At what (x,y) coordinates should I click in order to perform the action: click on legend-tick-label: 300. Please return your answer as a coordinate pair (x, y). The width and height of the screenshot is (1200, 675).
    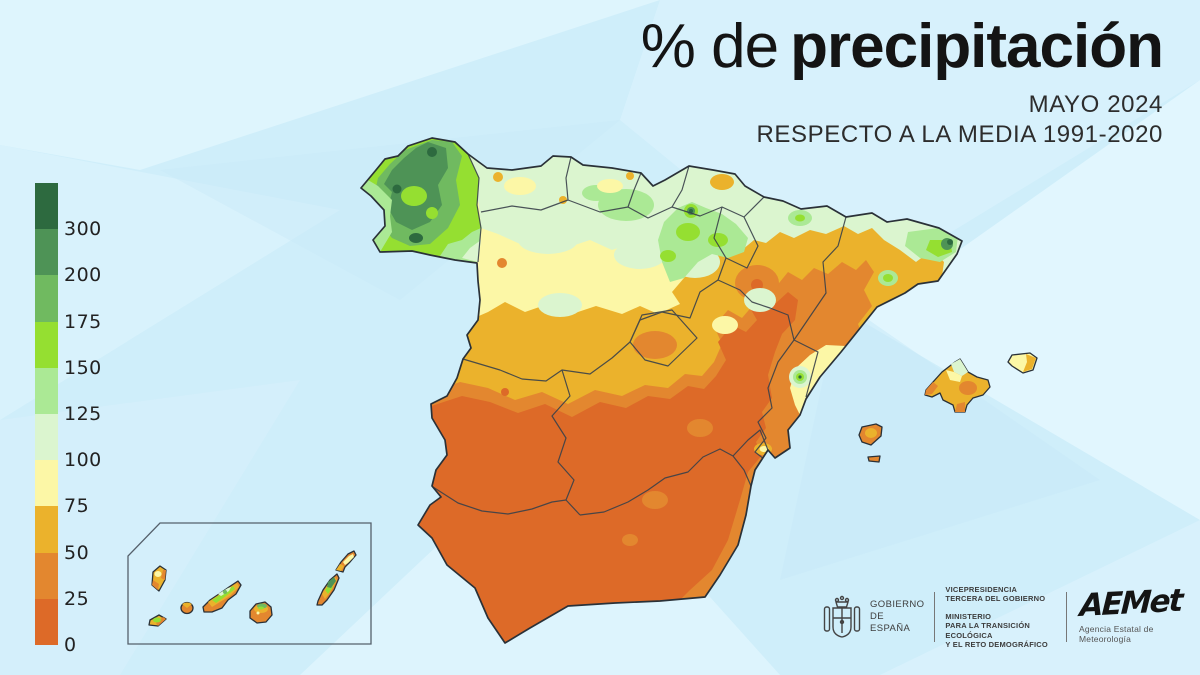
    Looking at the image, I should click on (83, 229).